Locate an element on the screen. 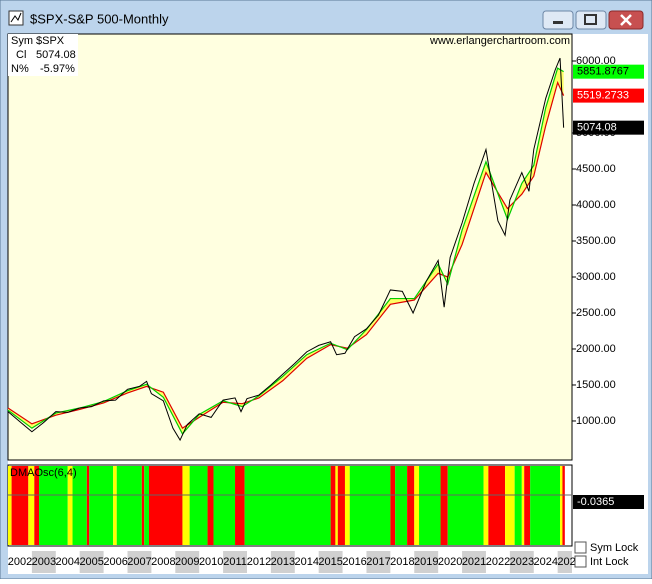 The height and width of the screenshot is (584, 652). year-label: 2011 is located at coordinates (235, 562).